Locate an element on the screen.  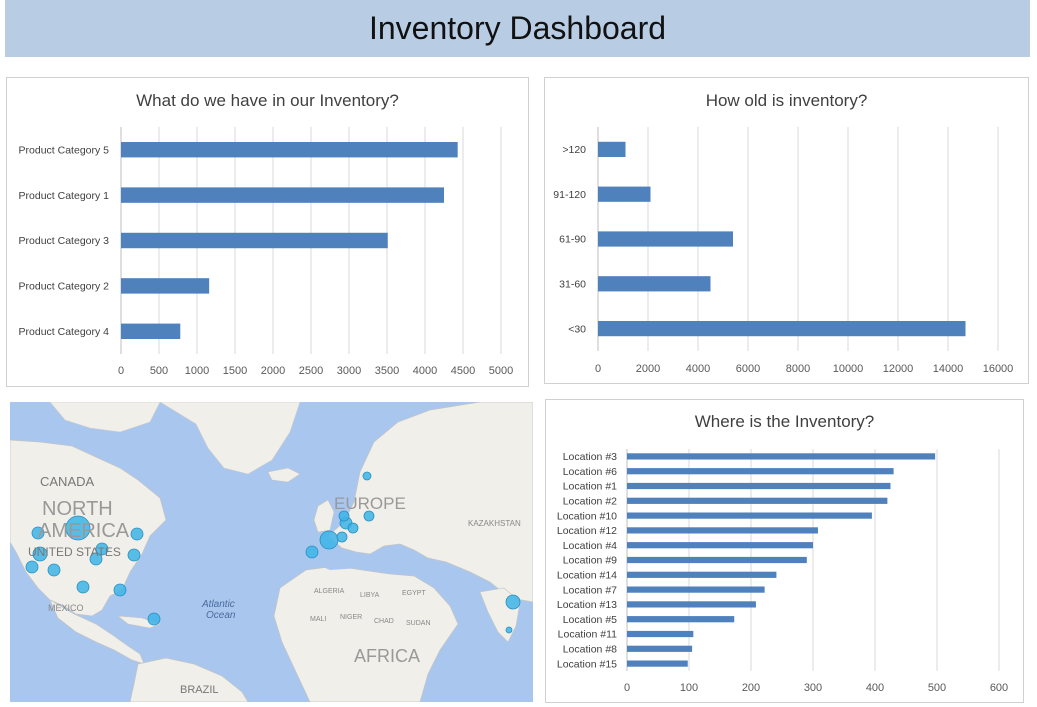
x-tick-label: 14000 is located at coordinates (948, 369).